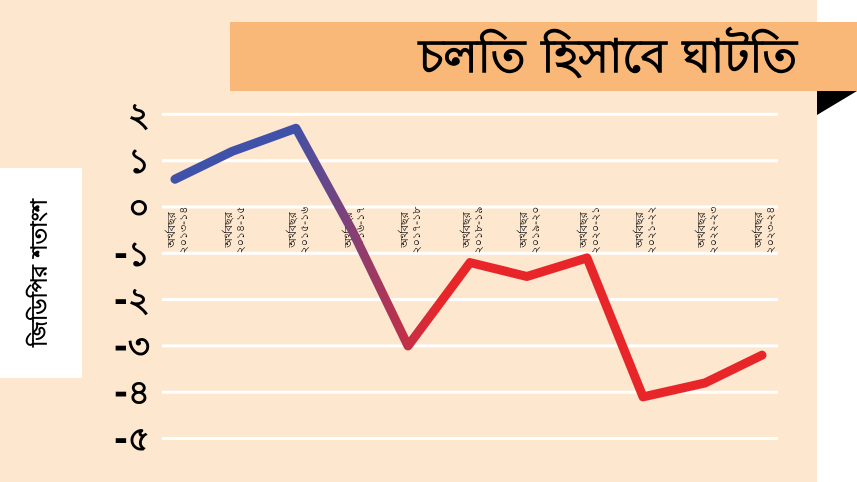 The height and width of the screenshot is (482, 857). I want to click on x-tick-label: অর্থবছর ২০২০-২১, so click(589, 230).